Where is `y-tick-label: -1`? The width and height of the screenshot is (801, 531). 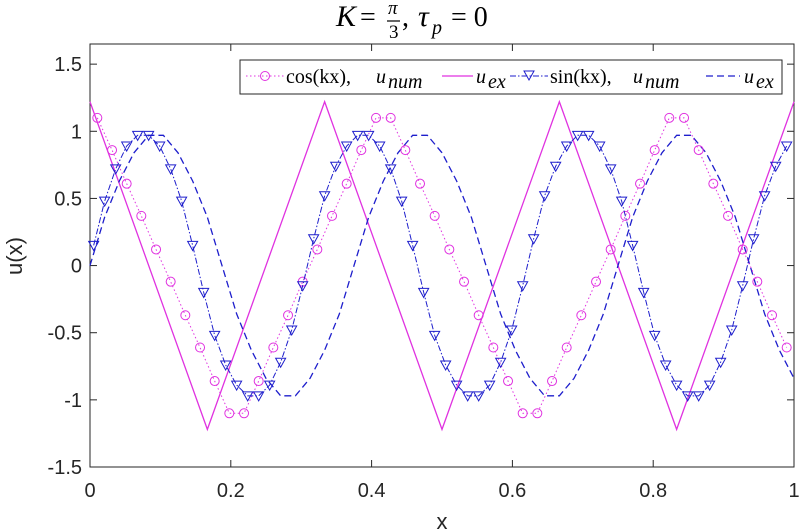 y-tick-label: -1 is located at coordinates (73, 401).